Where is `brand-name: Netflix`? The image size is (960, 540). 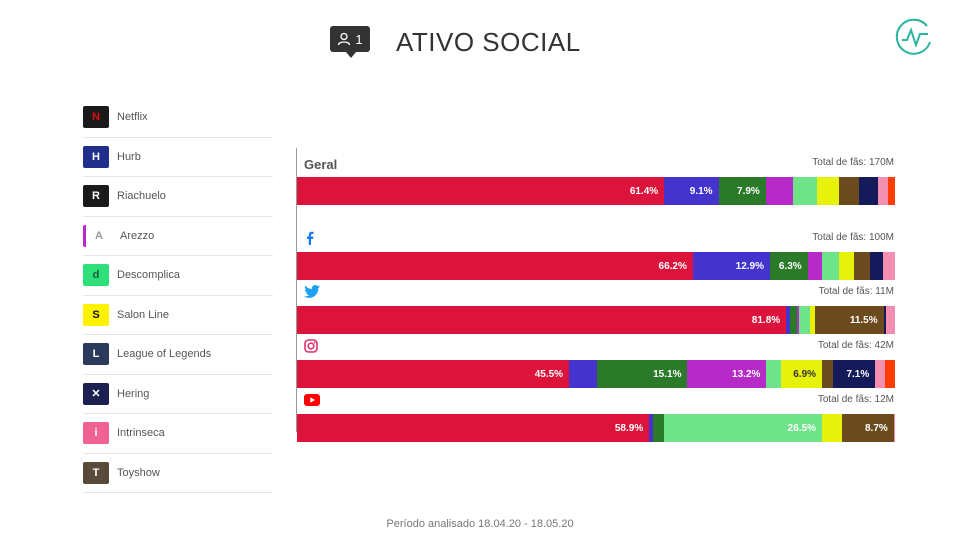 brand-name: Netflix is located at coordinates (132, 117).